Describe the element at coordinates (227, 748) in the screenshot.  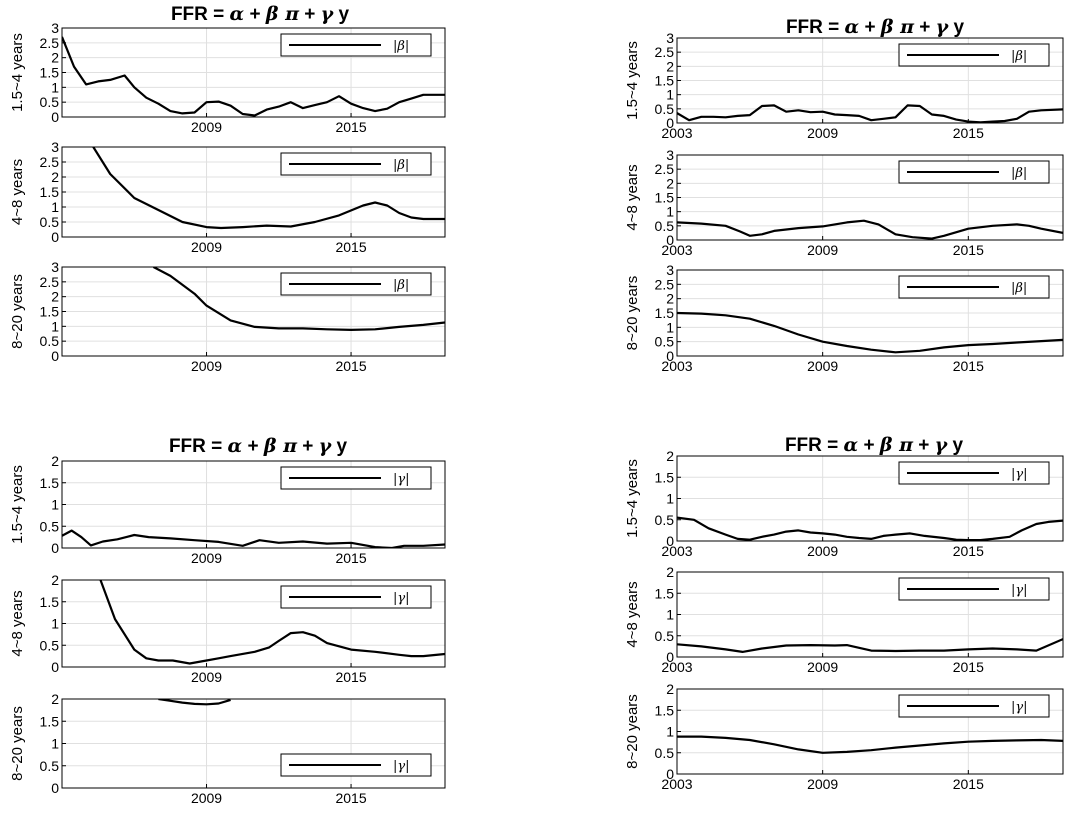
I see `subplot-2-2: 0 0.5 1 1.5 2 2009 2015 8~20 years |γ|` at that location.